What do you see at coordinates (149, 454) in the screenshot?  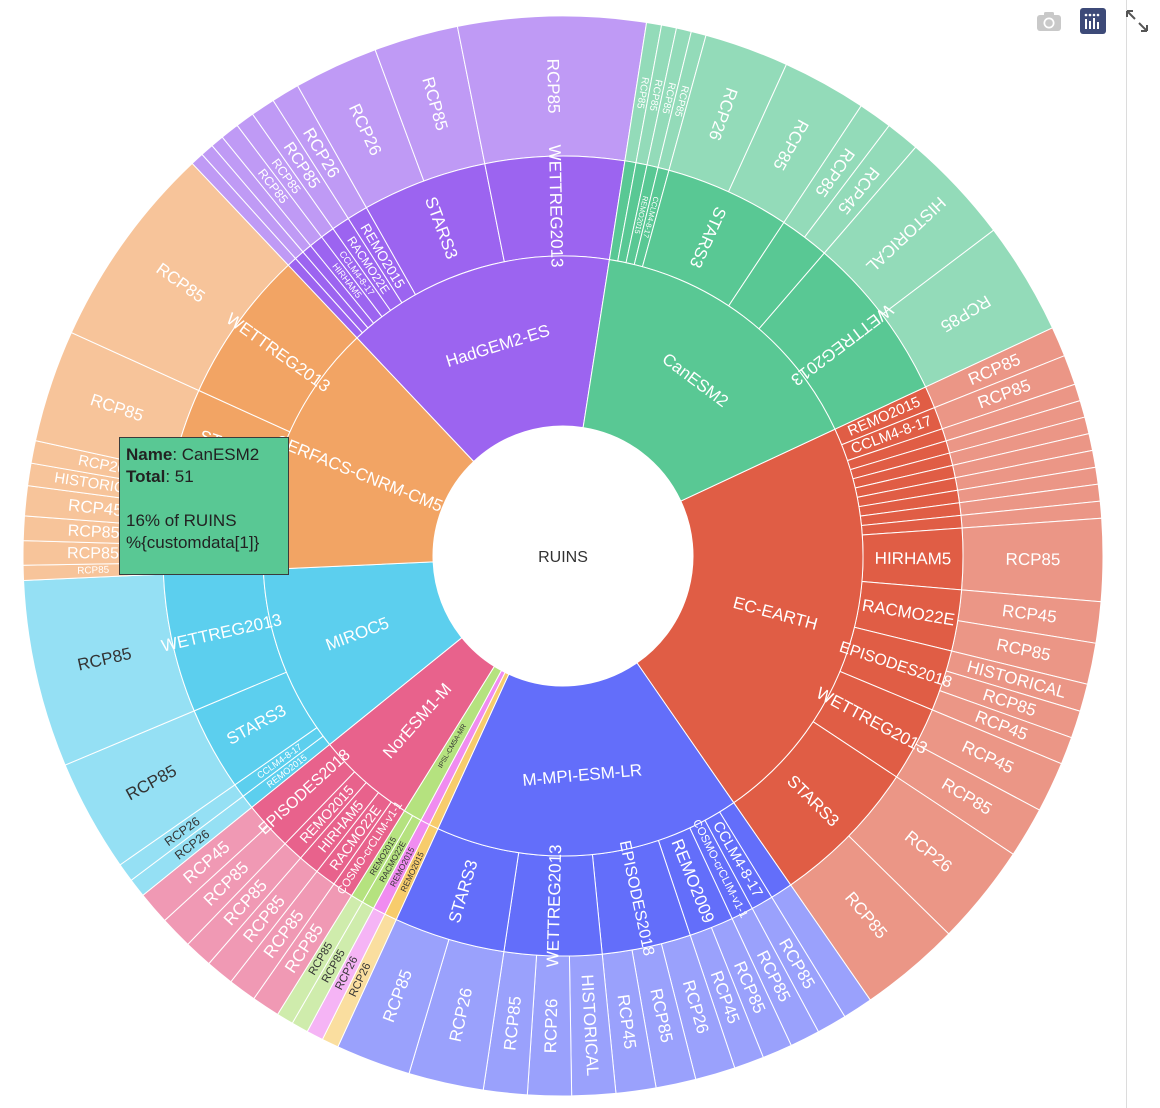 I see `tooltip-name-label: Name` at bounding box center [149, 454].